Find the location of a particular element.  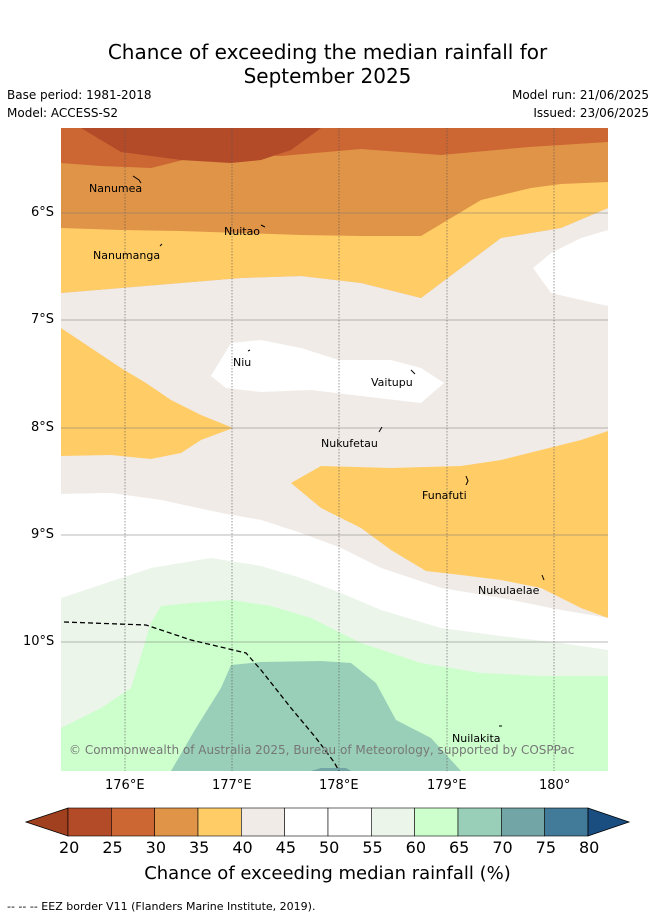

colorbar-under-arrow is located at coordinates (46, 822).